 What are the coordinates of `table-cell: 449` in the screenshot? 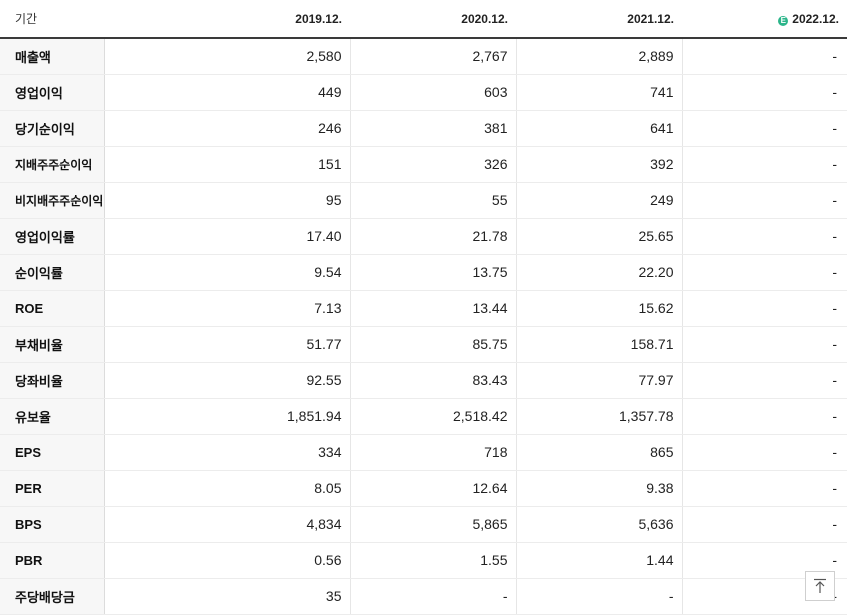 It's located at (226, 92).